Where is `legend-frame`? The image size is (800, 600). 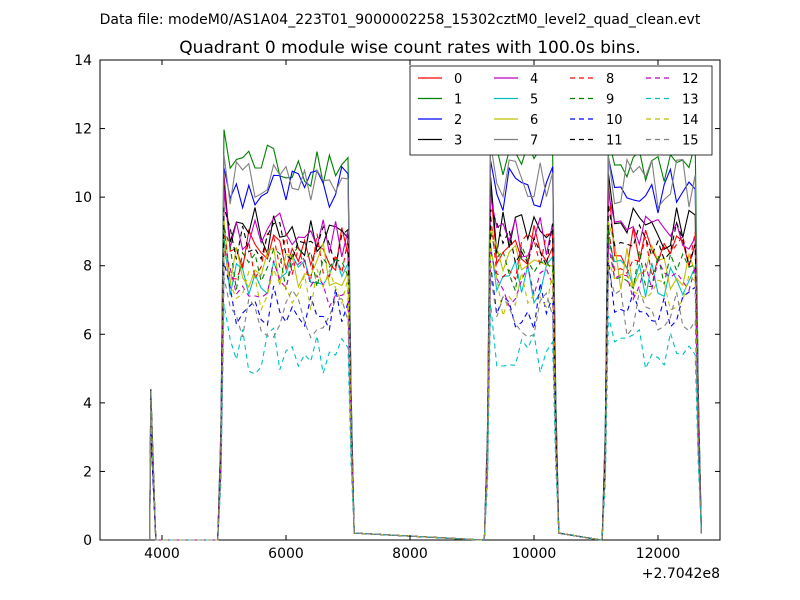
legend-frame is located at coordinates (561, 110).